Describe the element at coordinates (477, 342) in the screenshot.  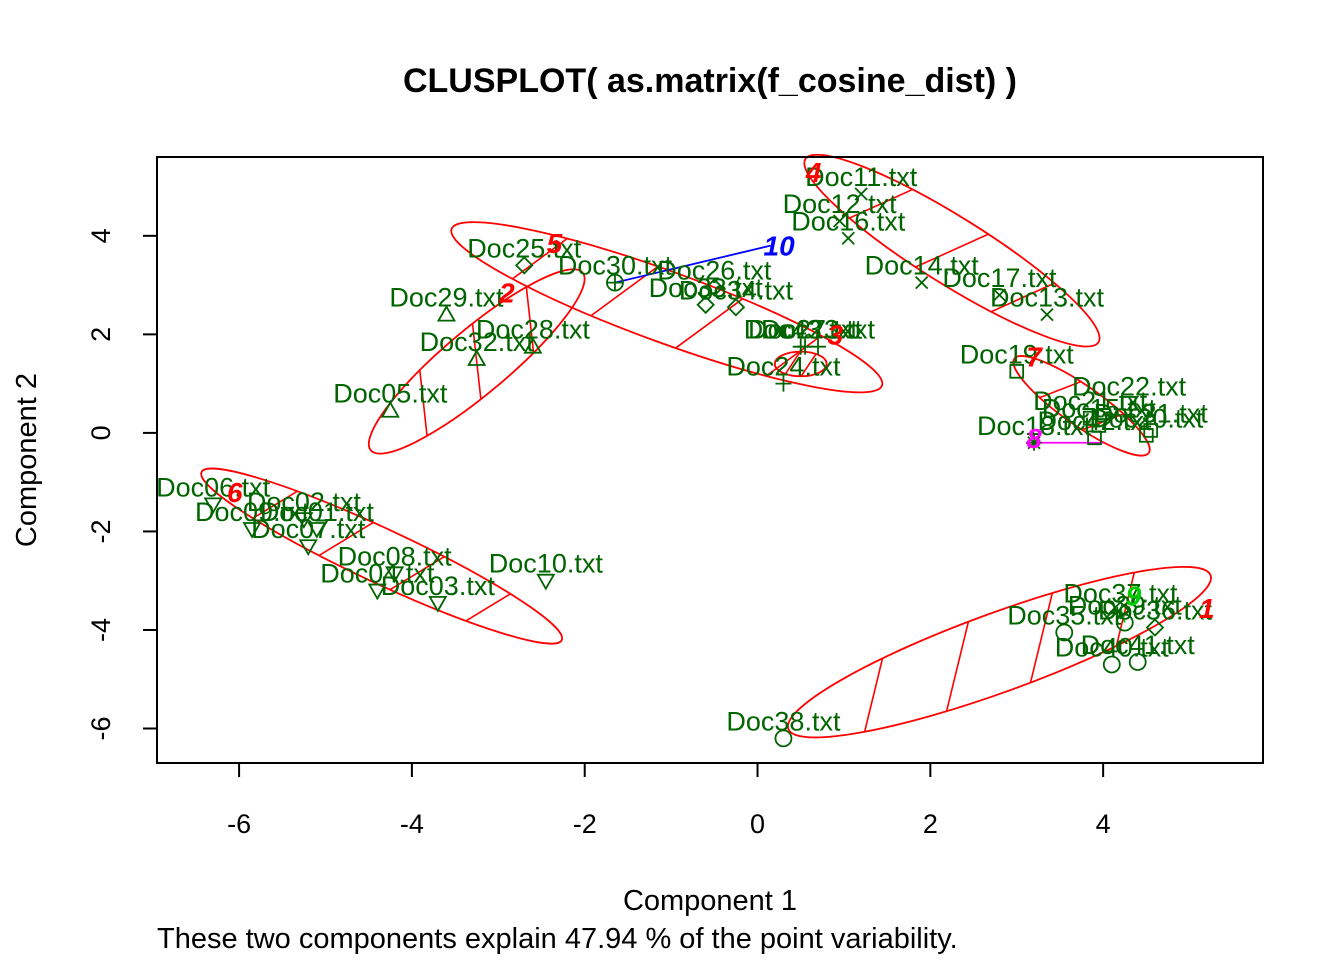
I see `point-label: Doc32.txt` at that location.